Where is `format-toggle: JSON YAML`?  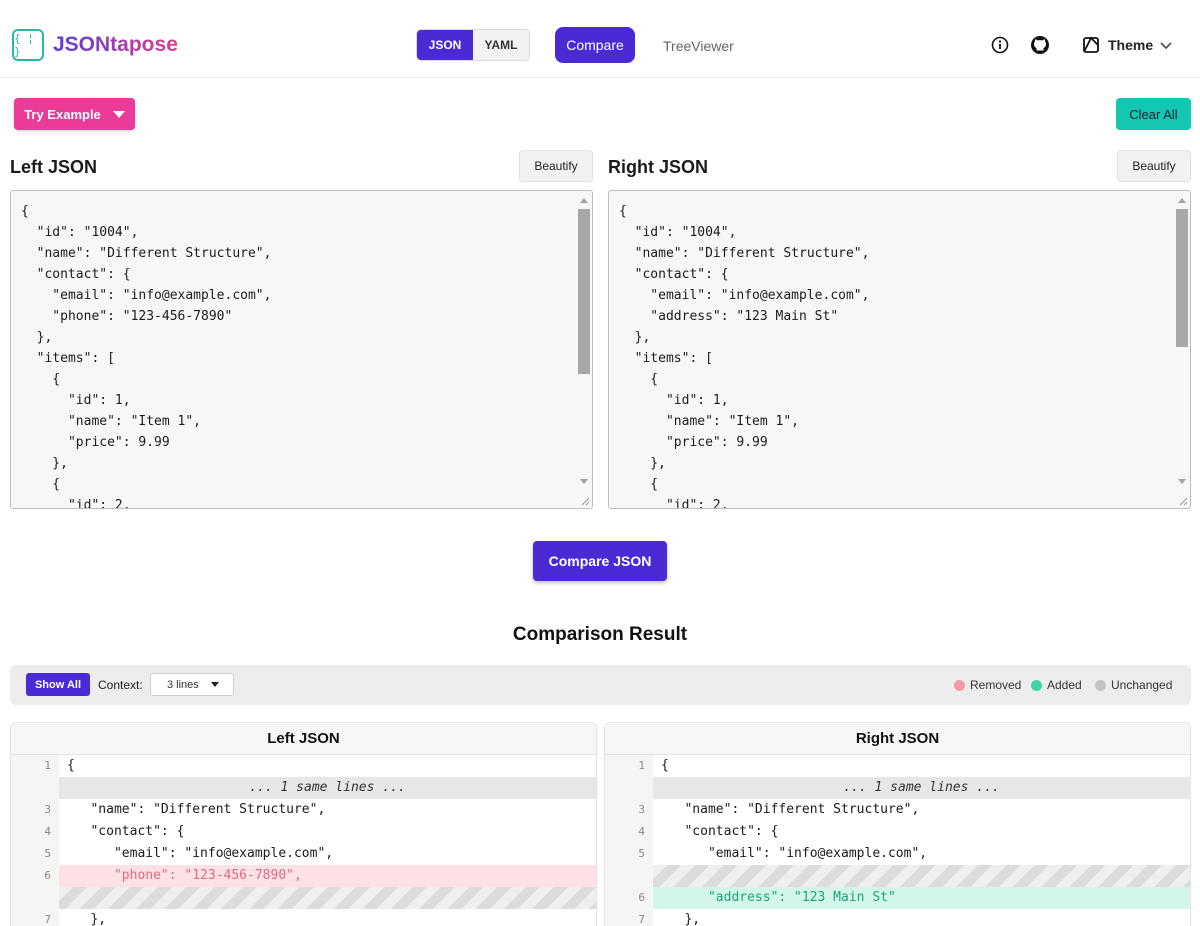
format-toggle: JSON YAML is located at coordinates (473, 45).